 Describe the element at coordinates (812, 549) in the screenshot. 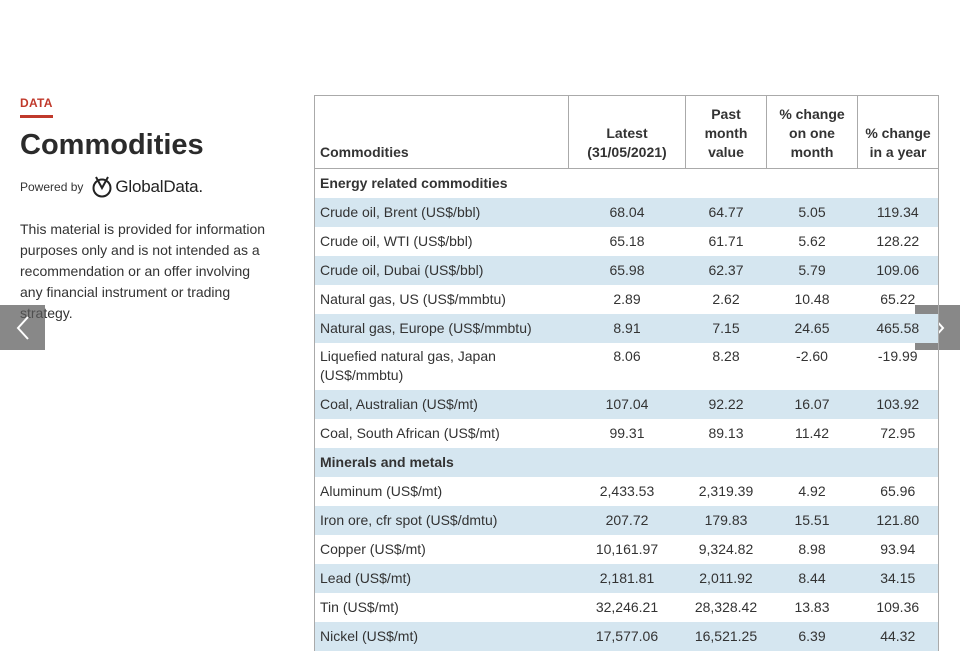

I see `cell-change-month: 8.98` at that location.